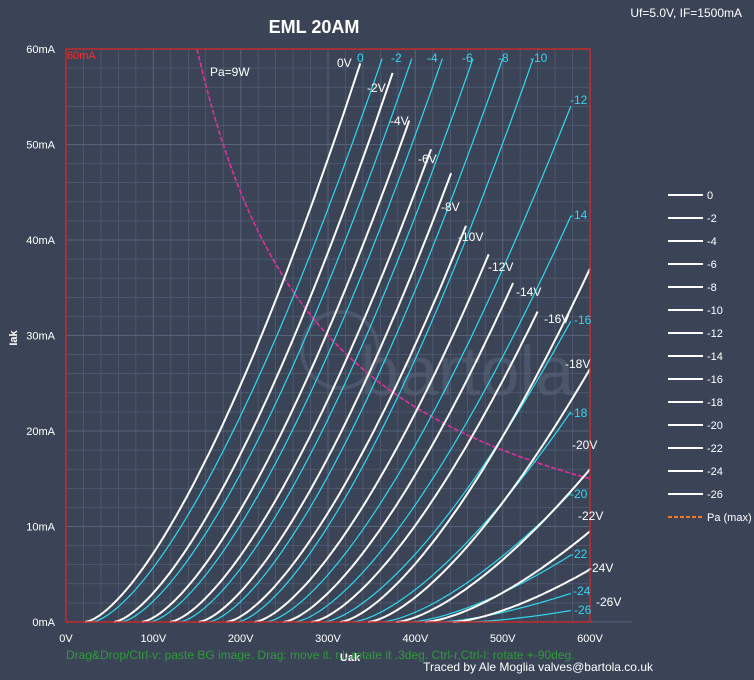  I want to click on current-limit-label: 60mA, so click(81, 56).